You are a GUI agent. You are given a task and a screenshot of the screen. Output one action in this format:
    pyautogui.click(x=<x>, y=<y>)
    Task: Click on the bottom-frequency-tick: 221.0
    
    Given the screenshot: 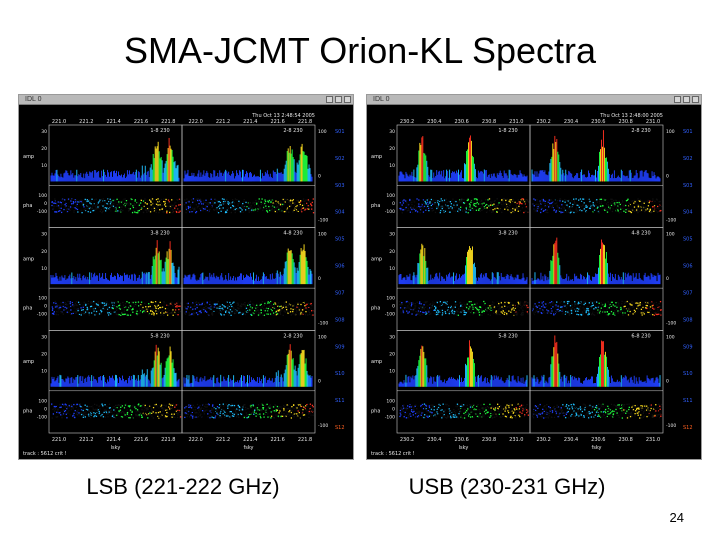 What is the action you would take?
    pyautogui.click(x=59, y=440)
    